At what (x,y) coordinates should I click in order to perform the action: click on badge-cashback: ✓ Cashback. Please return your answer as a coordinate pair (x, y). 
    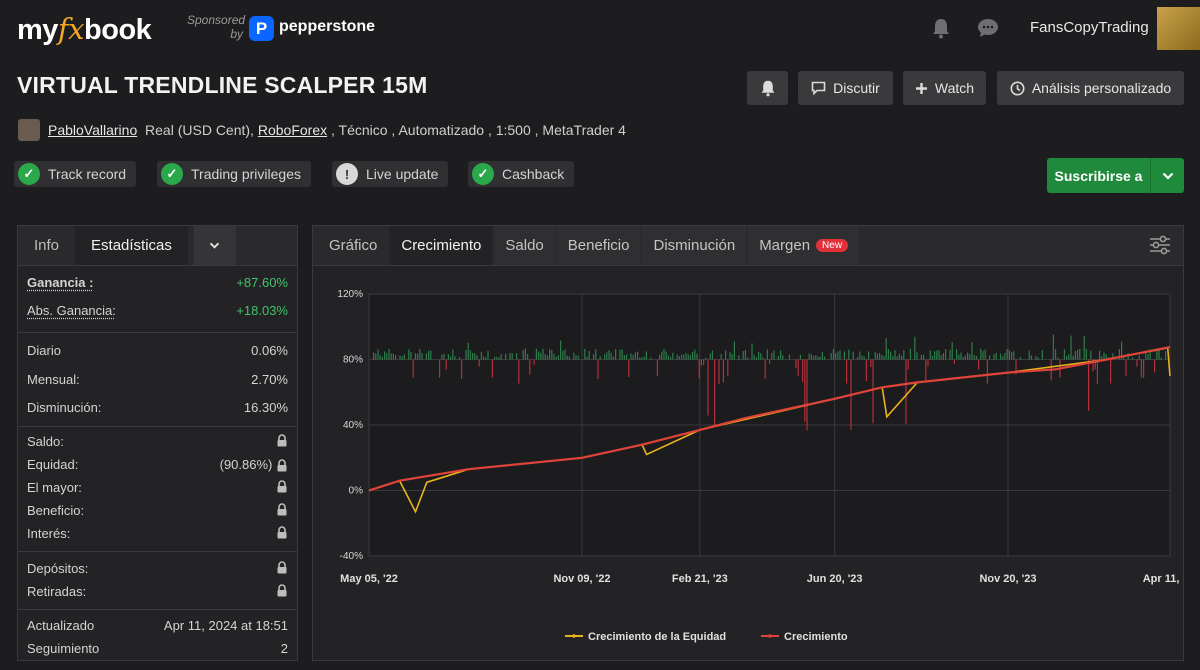
    Looking at the image, I should click on (521, 174).